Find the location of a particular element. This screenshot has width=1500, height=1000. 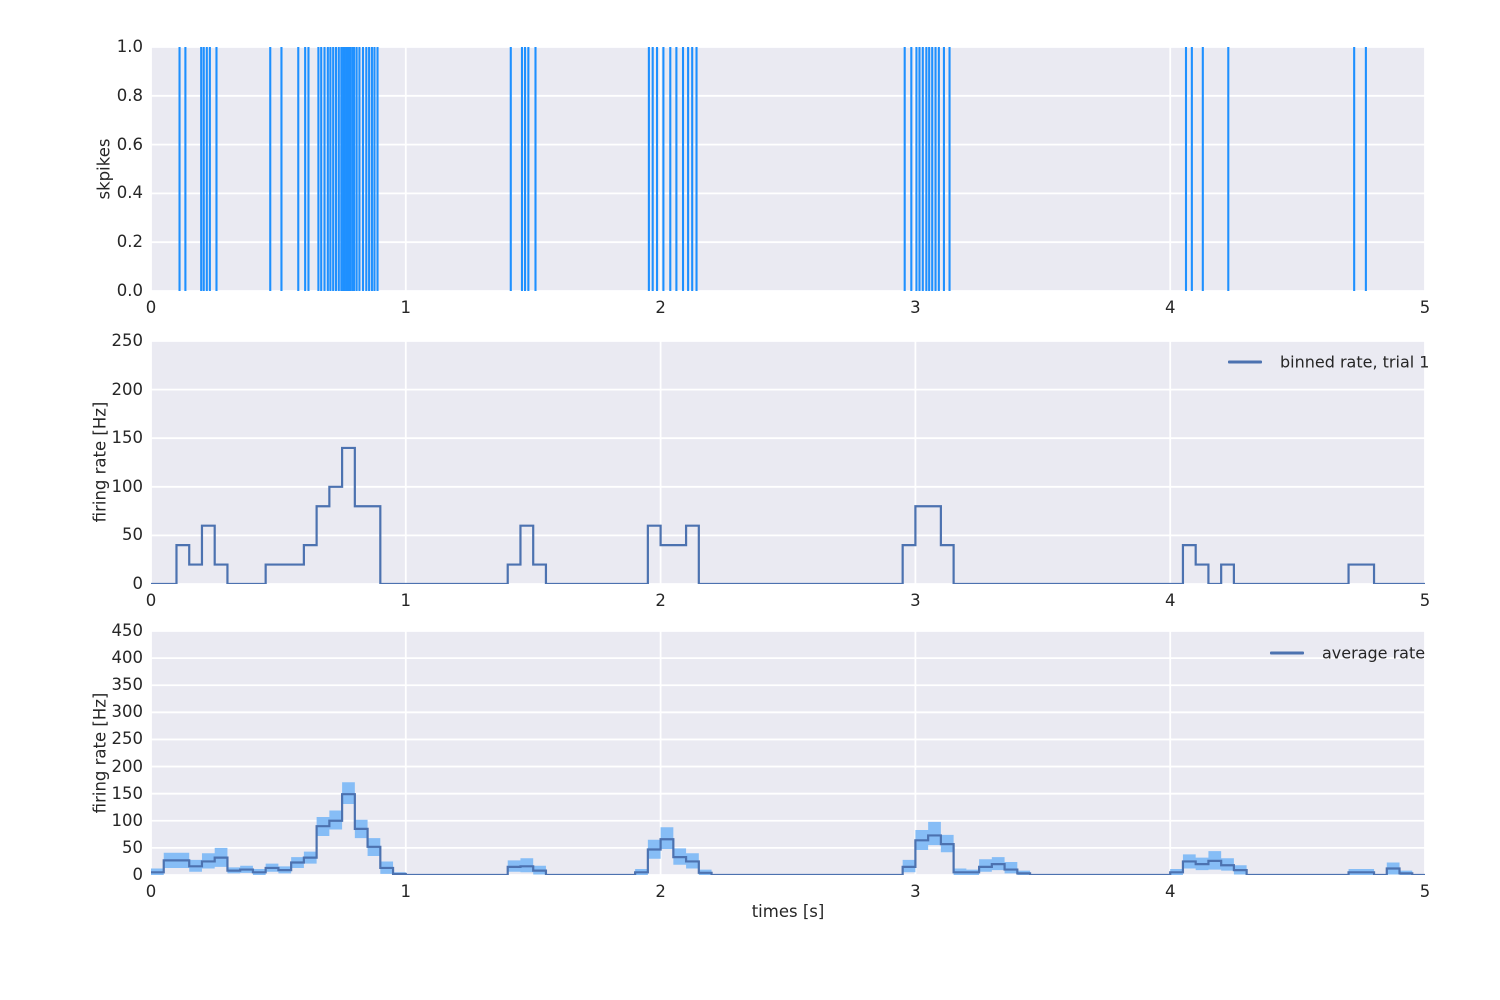

y-tick-label: 0.0 is located at coordinates (129, 291).